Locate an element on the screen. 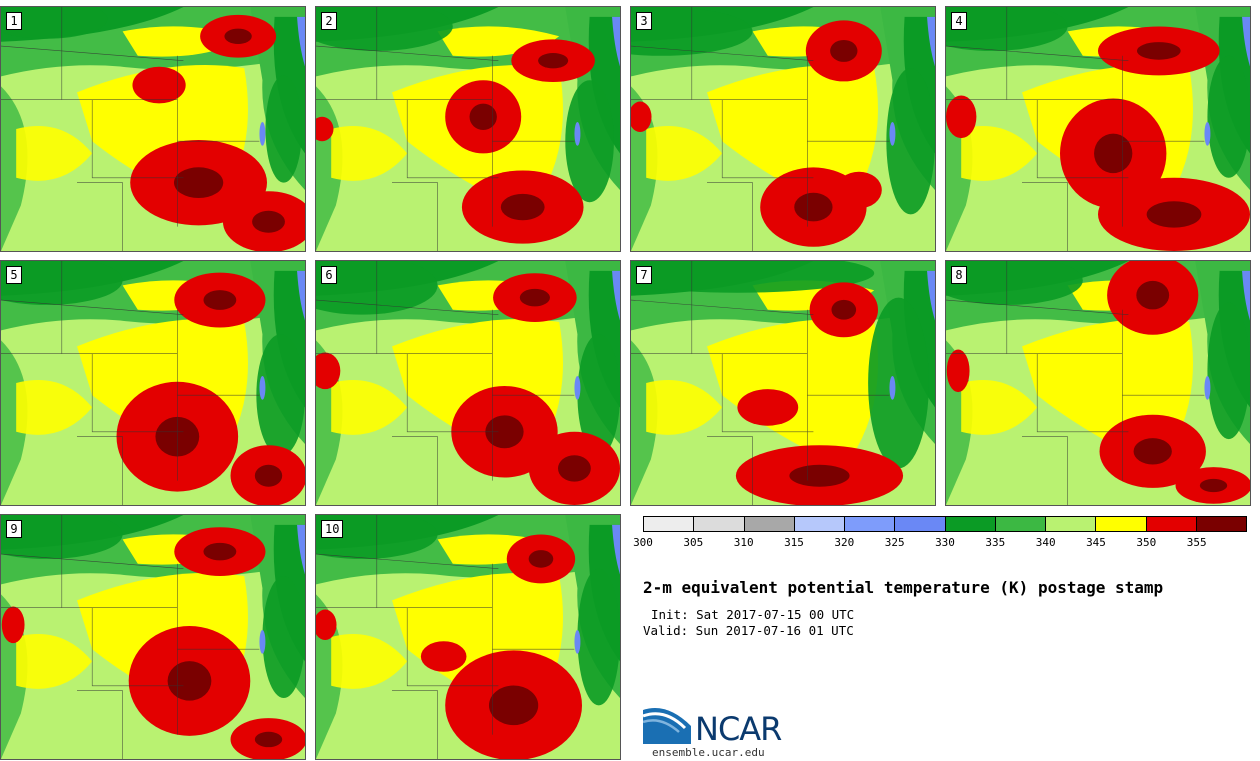 This screenshot has height=761, width=1260. panel-number-label: 9 is located at coordinates (14, 529).